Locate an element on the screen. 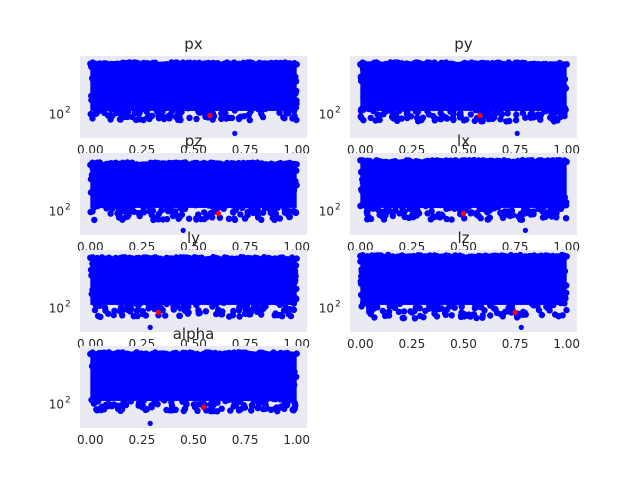  subplot-title: ly is located at coordinates (193, 238).